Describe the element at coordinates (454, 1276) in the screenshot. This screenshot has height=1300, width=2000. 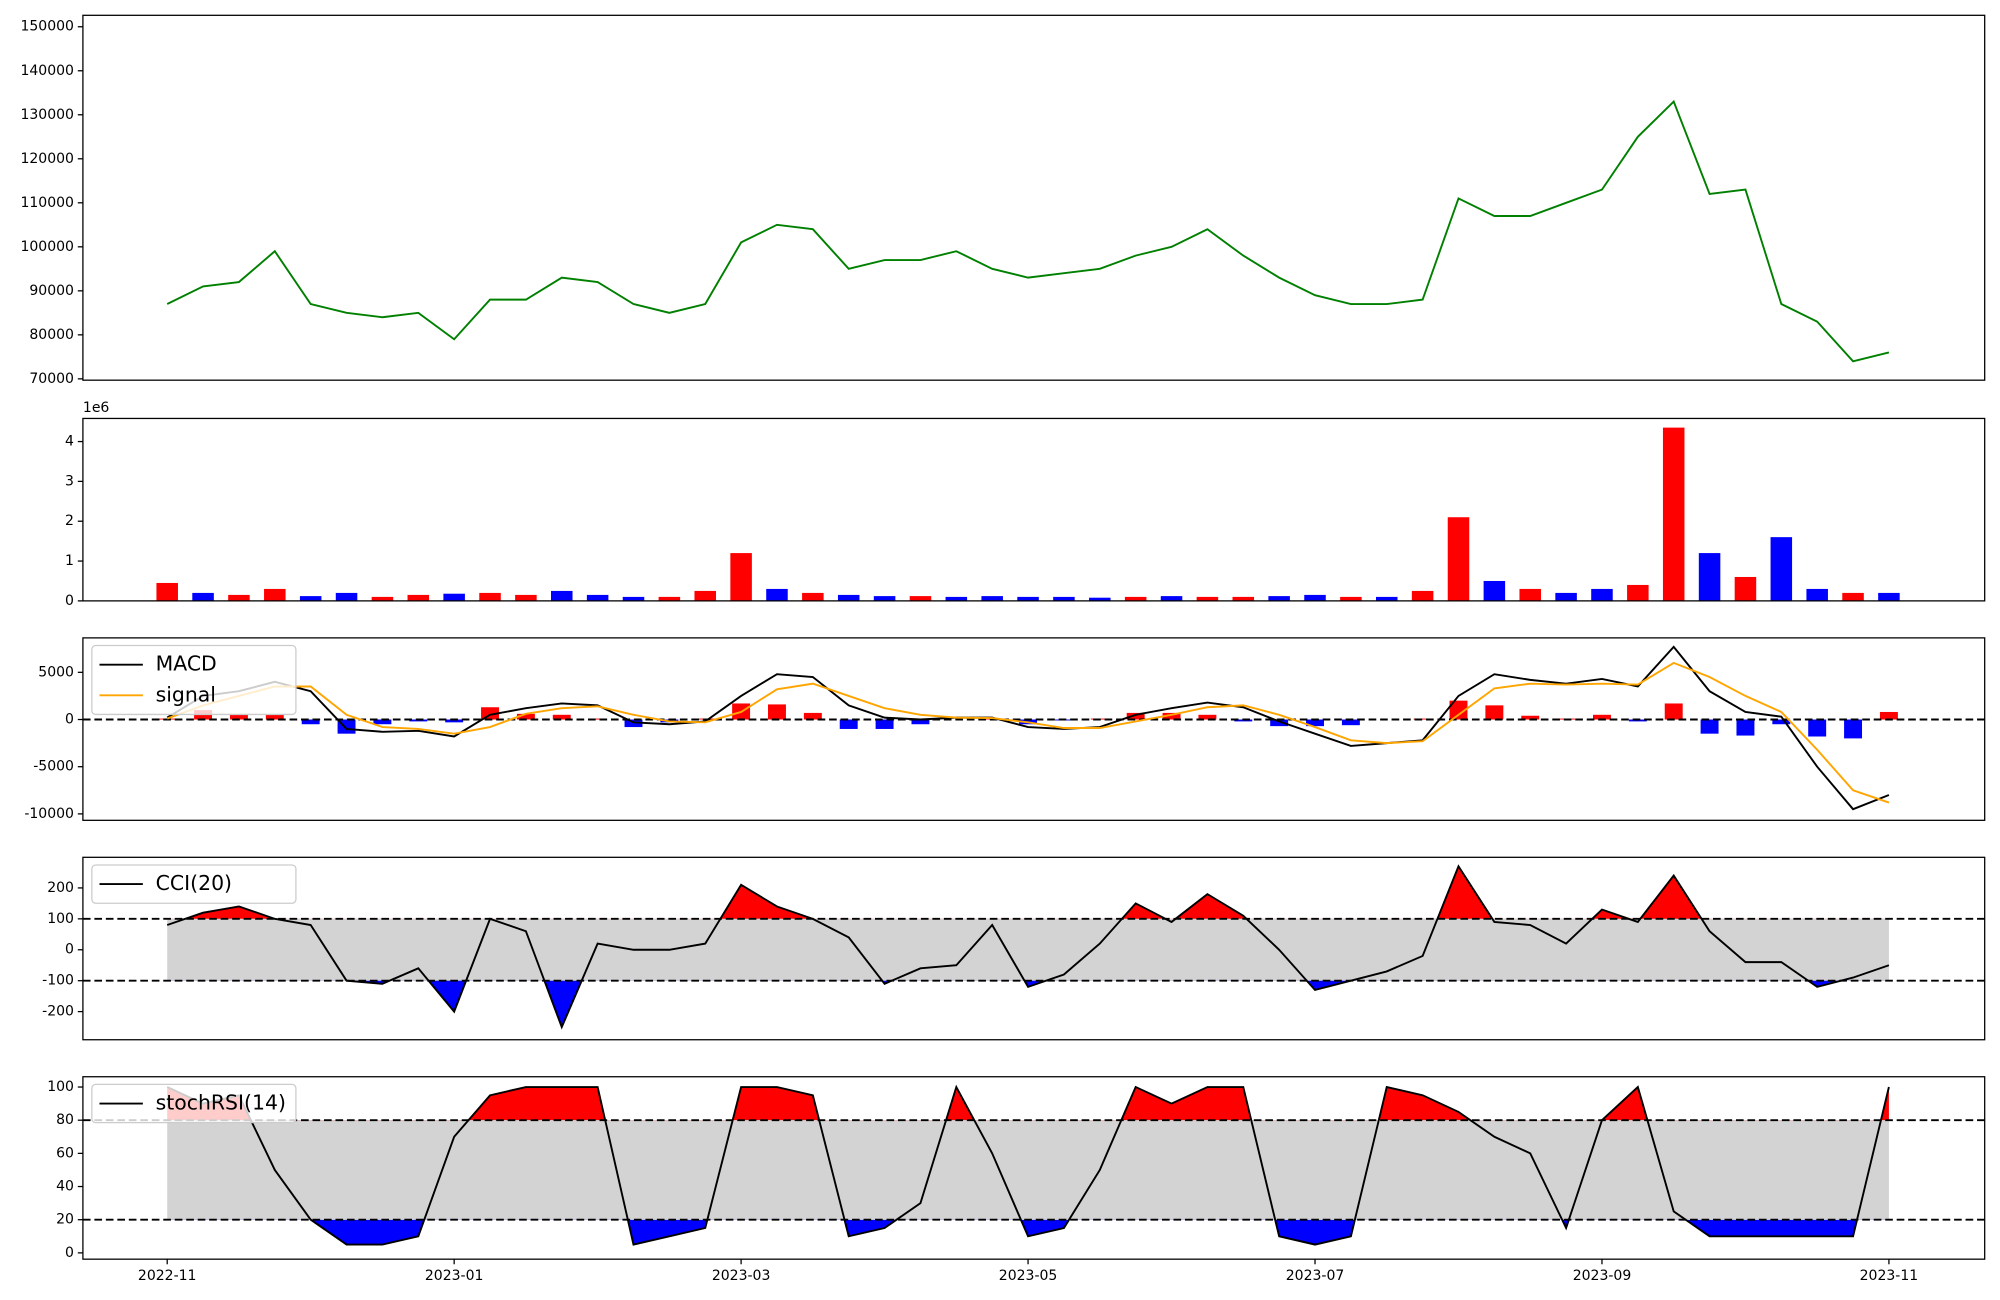
I see `x-tick-label: 2023-01` at that location.